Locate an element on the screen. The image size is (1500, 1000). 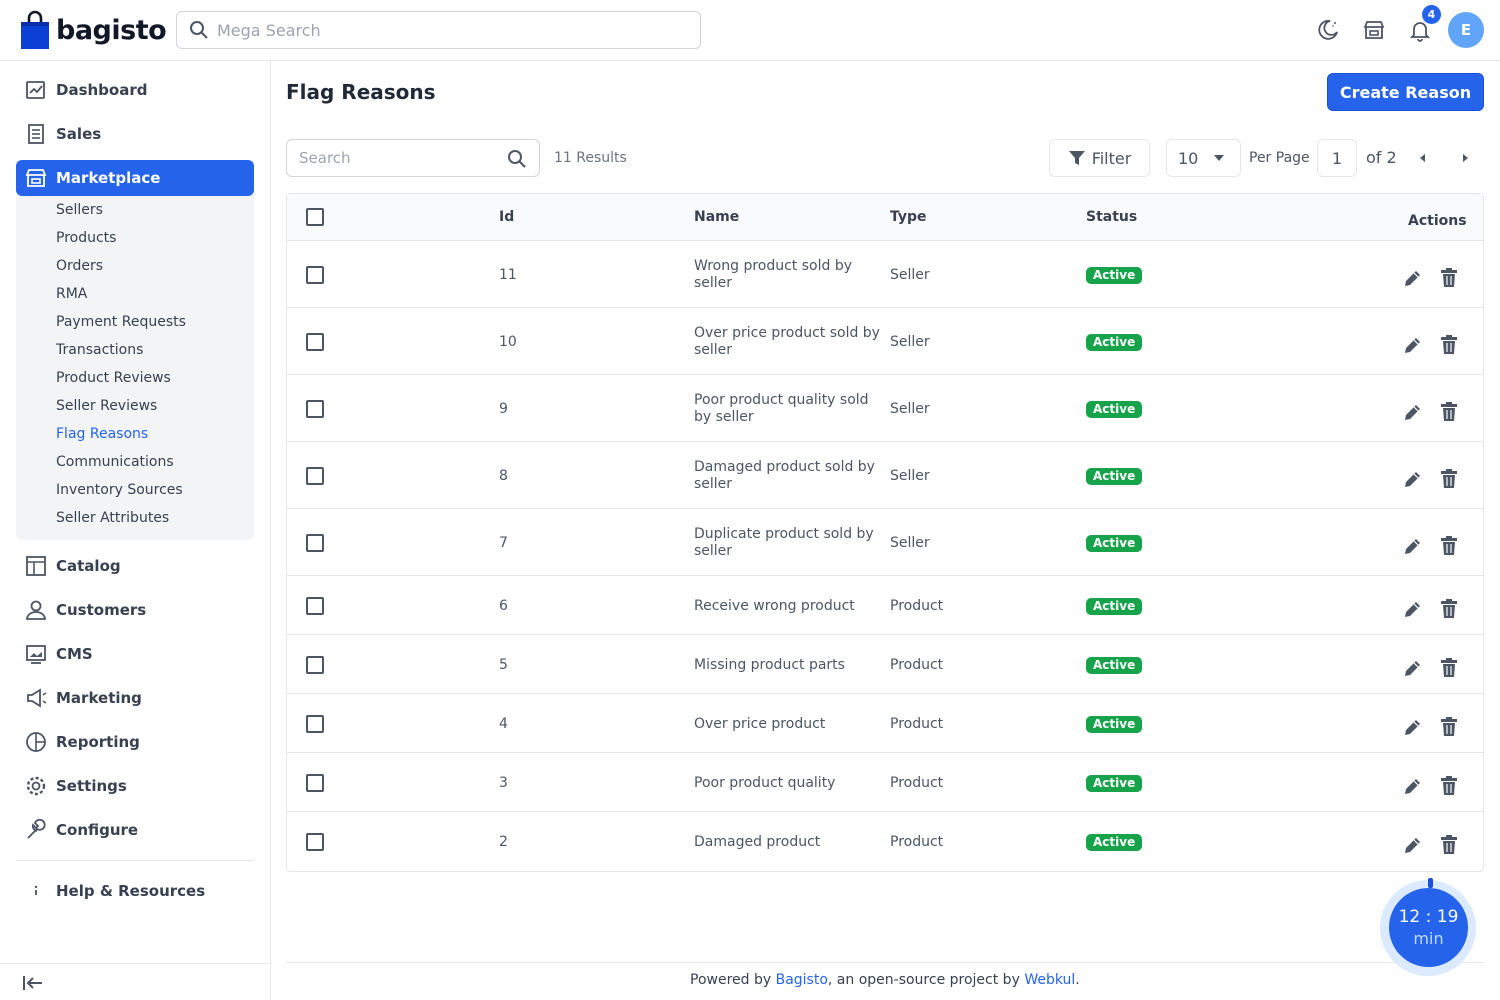
column-header-name: Name is located at coordinates (717, 217).